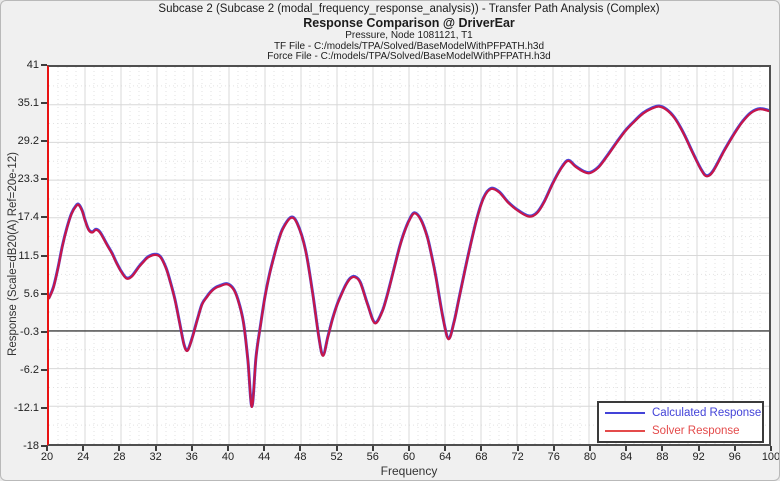  Describe the element at coordinates (28, 217) in the screenshot. I see `y-tick-label: 17.4` at that location.